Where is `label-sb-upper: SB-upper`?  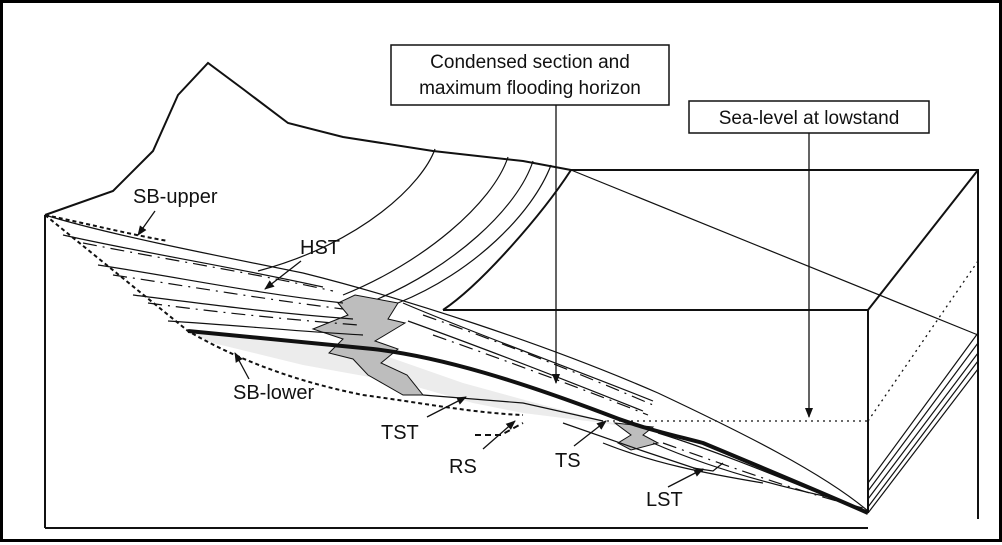 label-sb-upper: SB-upper is located at coordinates (175, 211).